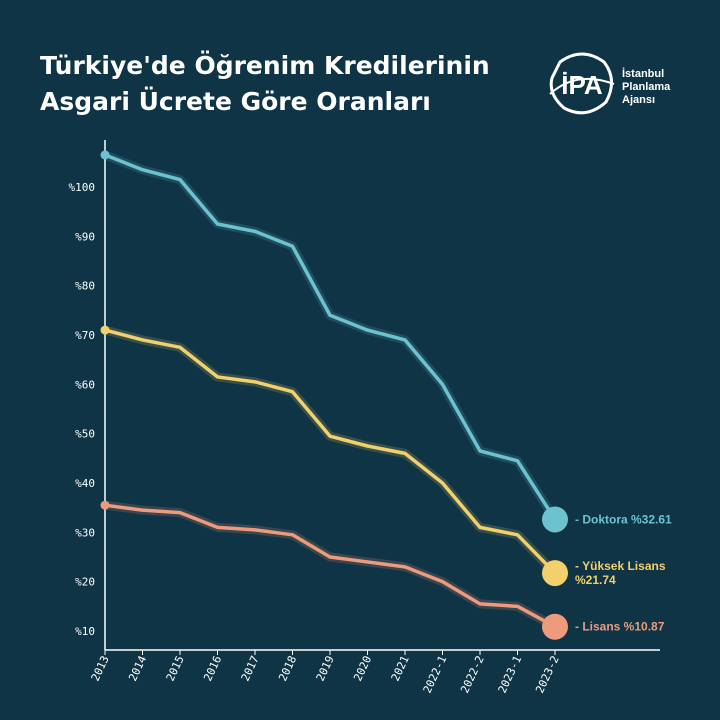 The width and height of the screenshot is (720, 720). What do you see at coordinates (105, 330) in the screenshot?
I see `series-yuksek_lisans-start-point` at bounding box center [105, 330].